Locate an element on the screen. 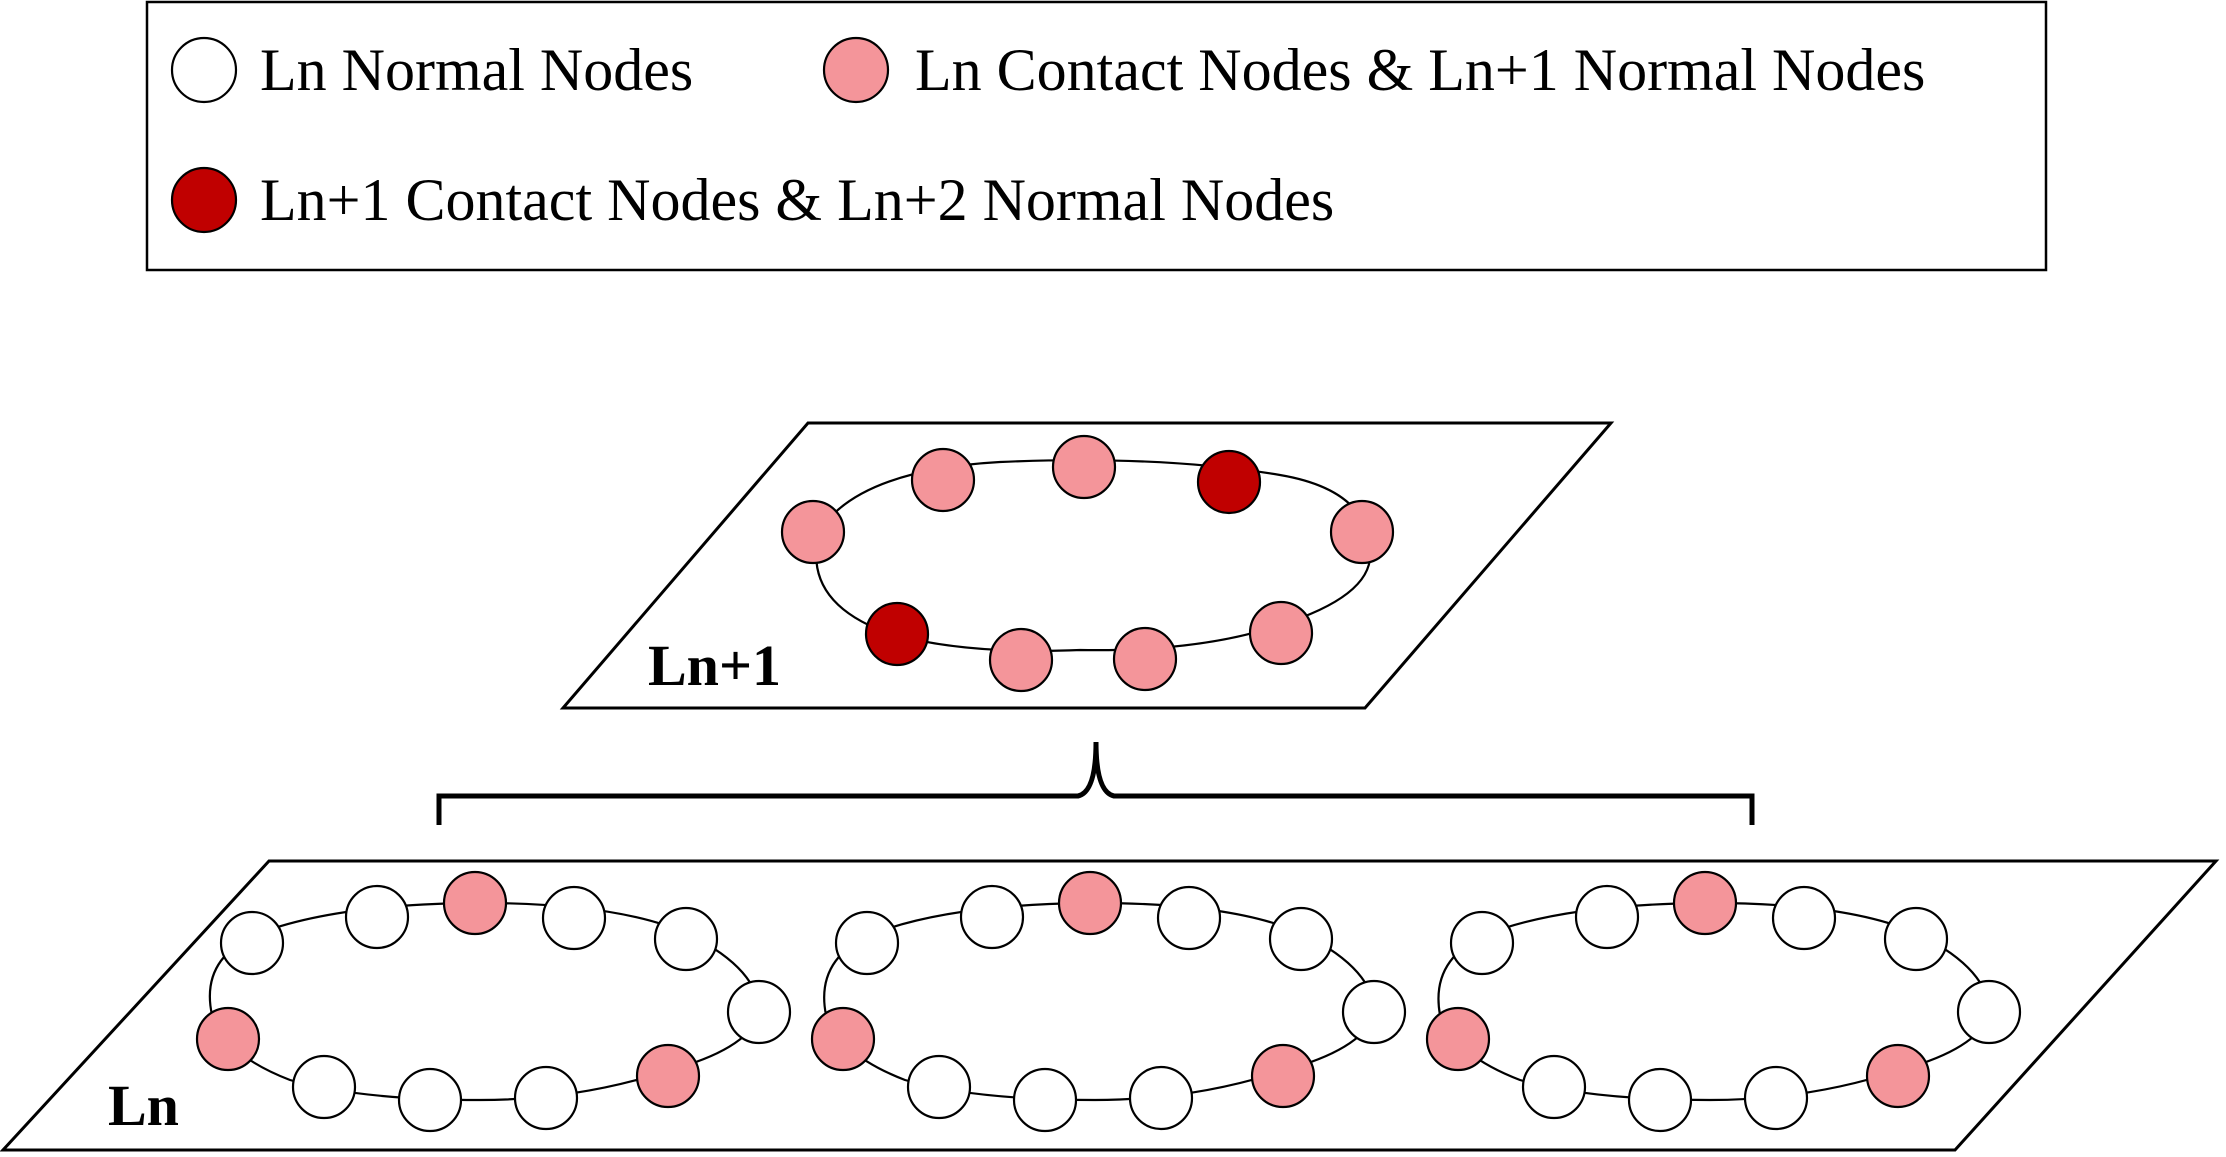 Image resolution: width=2226 pixels, height=1157 pixels. upper-plane: Ln+1 is located at coordinates (1087, 565).